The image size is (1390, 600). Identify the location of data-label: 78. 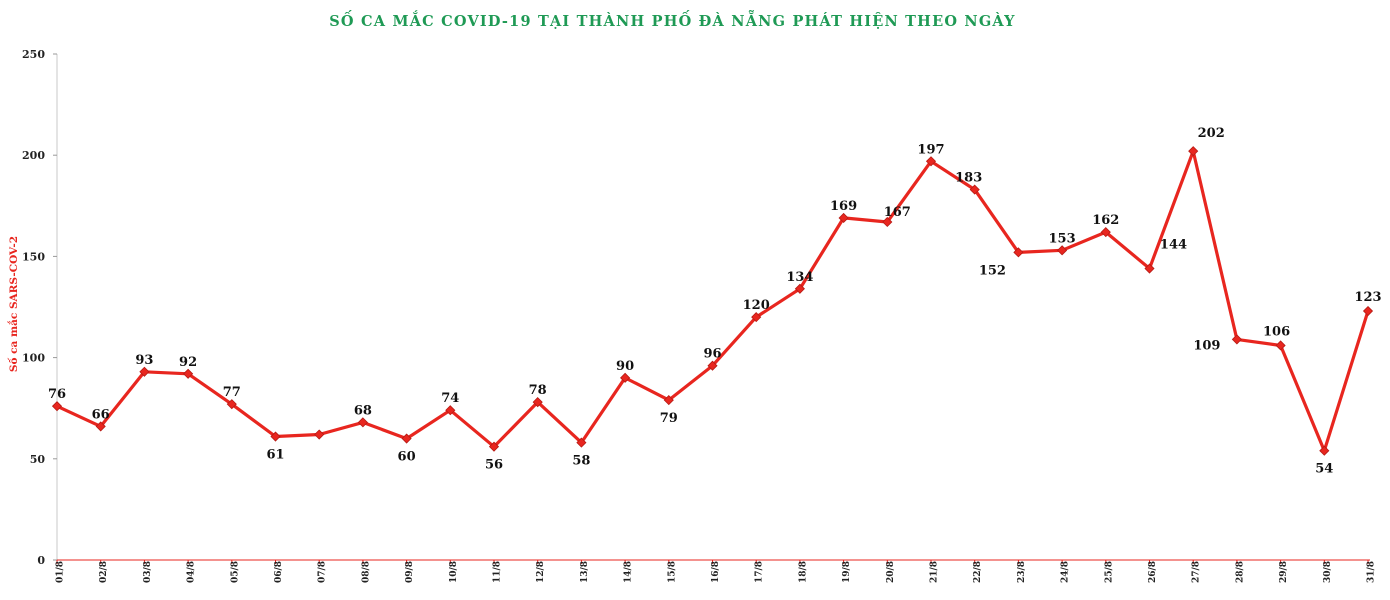
(538, 390).